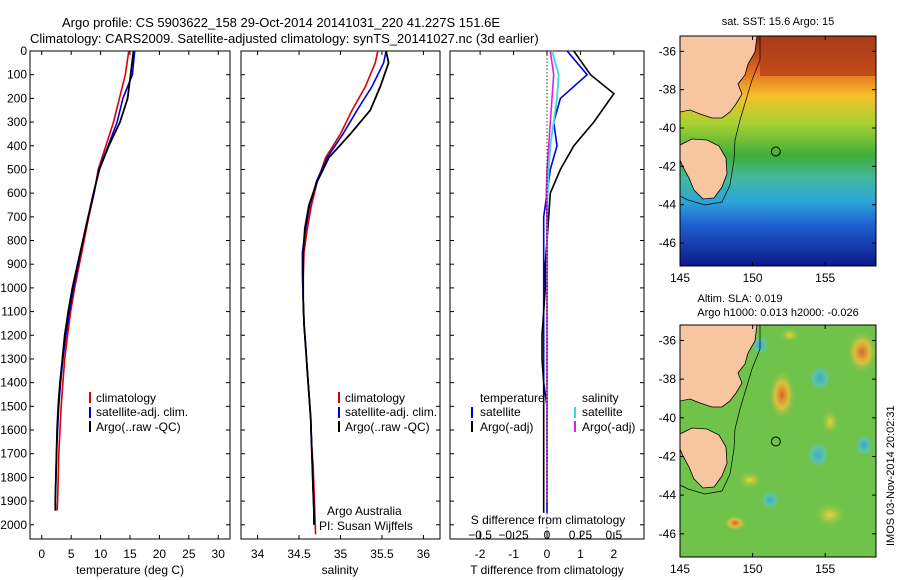 The height and width of the screenshot is (580, 900). I want to click on depth-tick-label: 1700, so click(13, 454).